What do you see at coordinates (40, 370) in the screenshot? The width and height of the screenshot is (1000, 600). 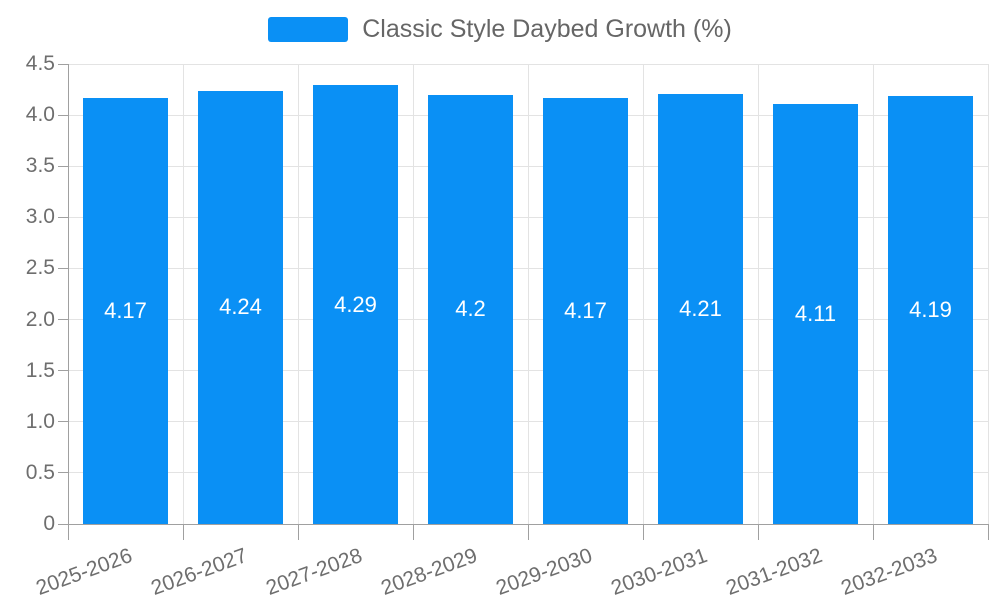 I see `y-axis-tick-label: 1.5` at bounding box center [40, 370].